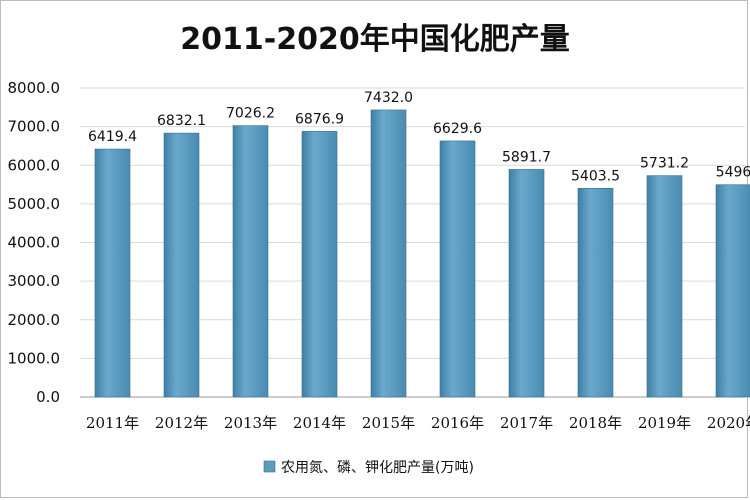  I want to click on x-tick-label: 2014年, so click(319, 423).